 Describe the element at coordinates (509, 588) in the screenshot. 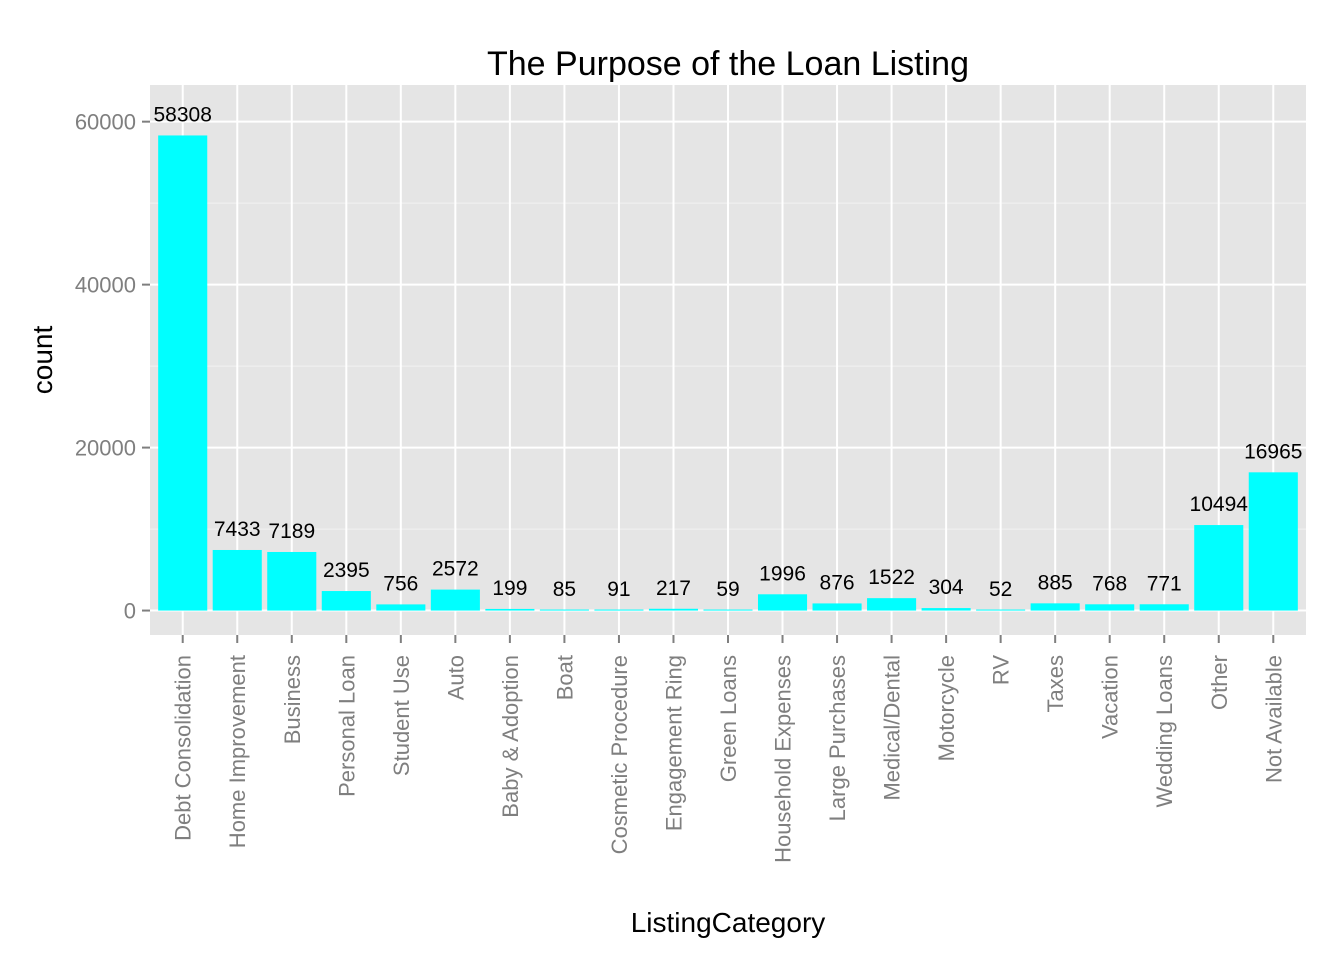

I see `bar-value-label: 199` at that location.